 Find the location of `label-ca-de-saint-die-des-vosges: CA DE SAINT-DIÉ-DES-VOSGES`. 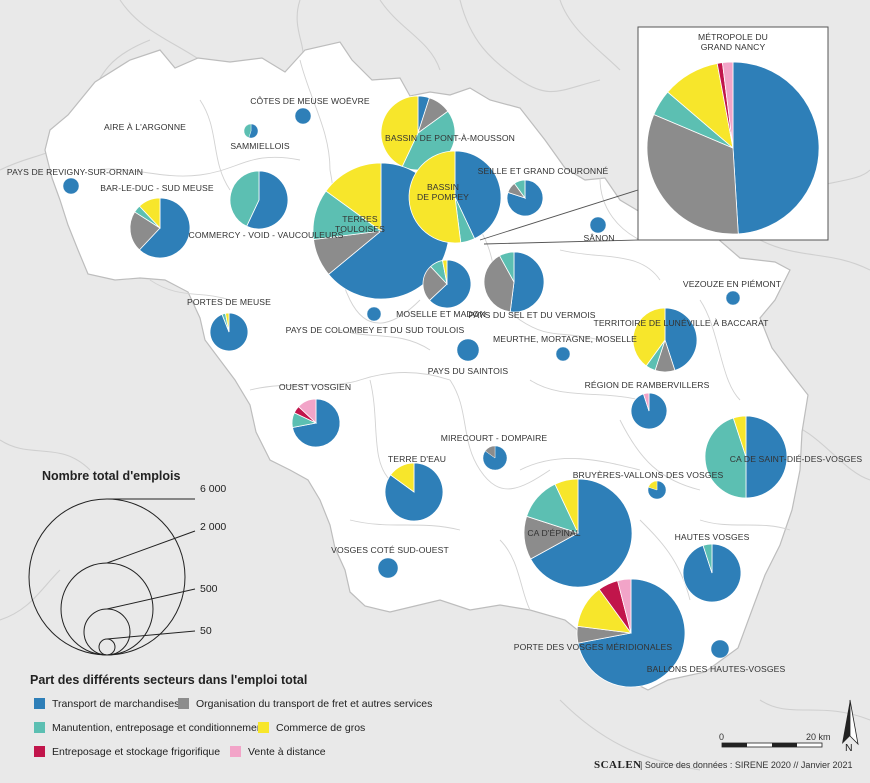

label-ca-de-saint-die-des-vosges: CA DE SAINT-DIÉ-DES-VOSGES is located at coordinates (796, 459).